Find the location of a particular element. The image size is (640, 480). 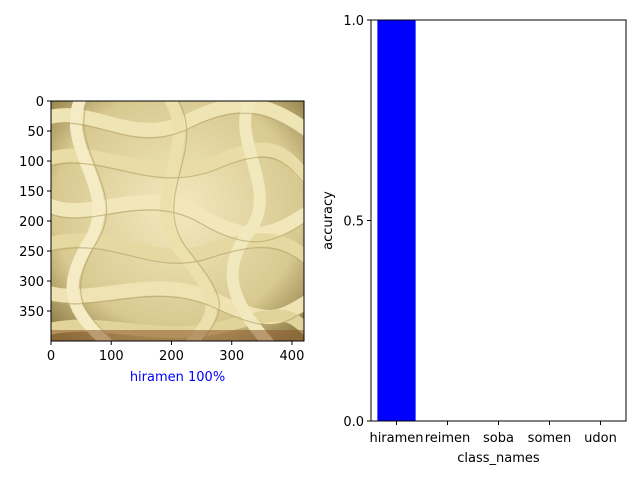

image-y-tick-label: 200 is located at coordinates (31, 222).